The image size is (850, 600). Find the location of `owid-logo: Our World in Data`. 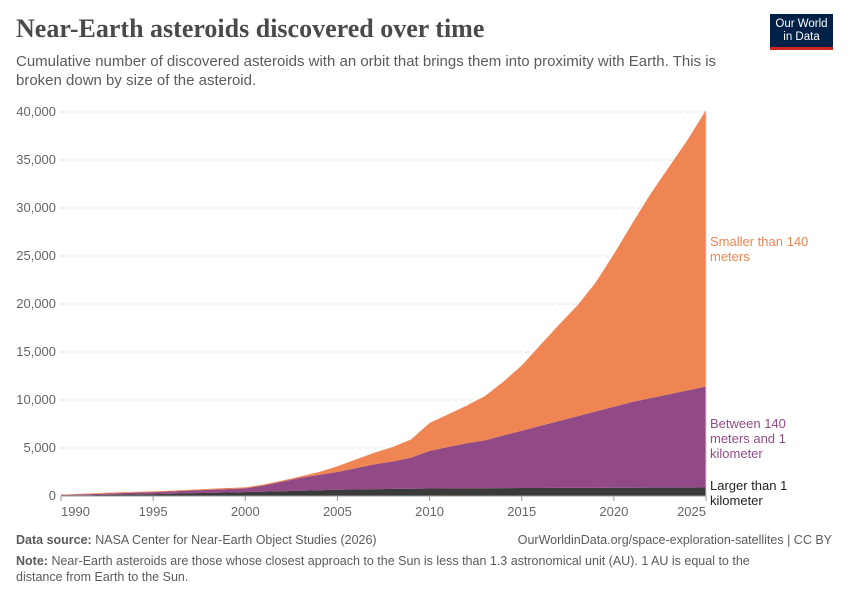

owid-logo: Our World in Data is located at coordinates (801, 32).